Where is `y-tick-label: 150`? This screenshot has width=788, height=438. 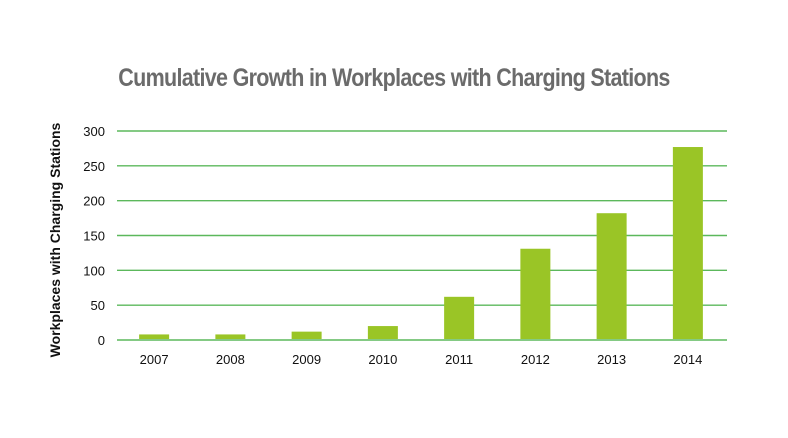
y-tick-label: 150 is located at coordinates (94, 236).